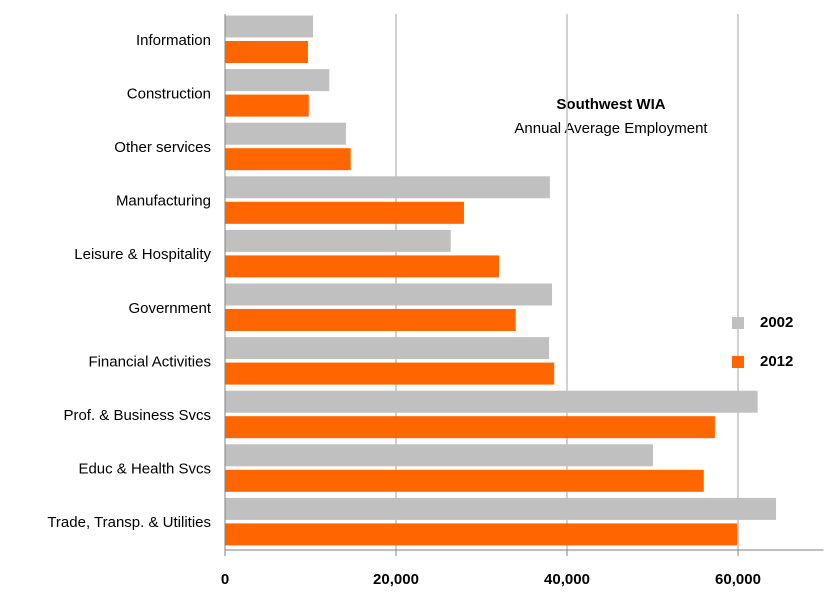 The width and height of the screenshot is (825, 595). I want to click on y-tick-label: Other services, so click(162, 147).